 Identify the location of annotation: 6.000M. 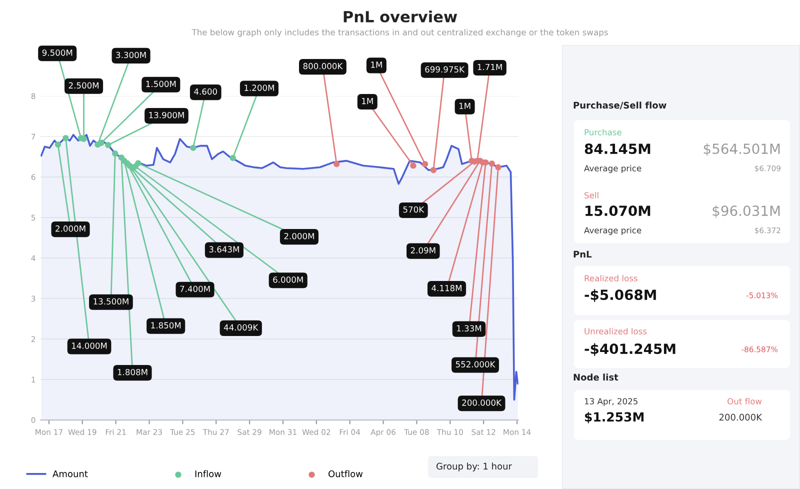
(288, 279).